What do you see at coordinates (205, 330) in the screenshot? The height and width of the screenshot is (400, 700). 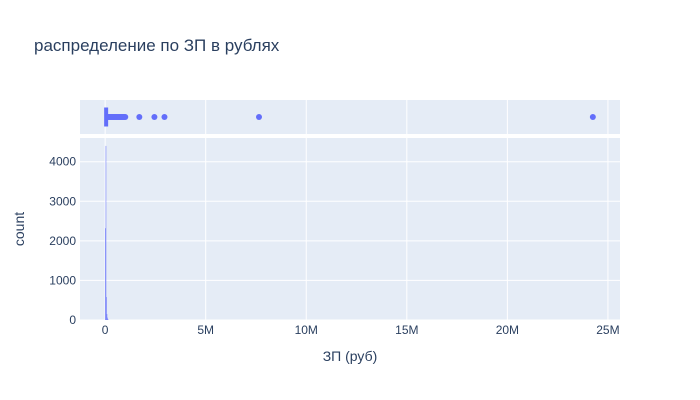 I see `x-tick-label-1: 5M` at bounding box center [205, 330].